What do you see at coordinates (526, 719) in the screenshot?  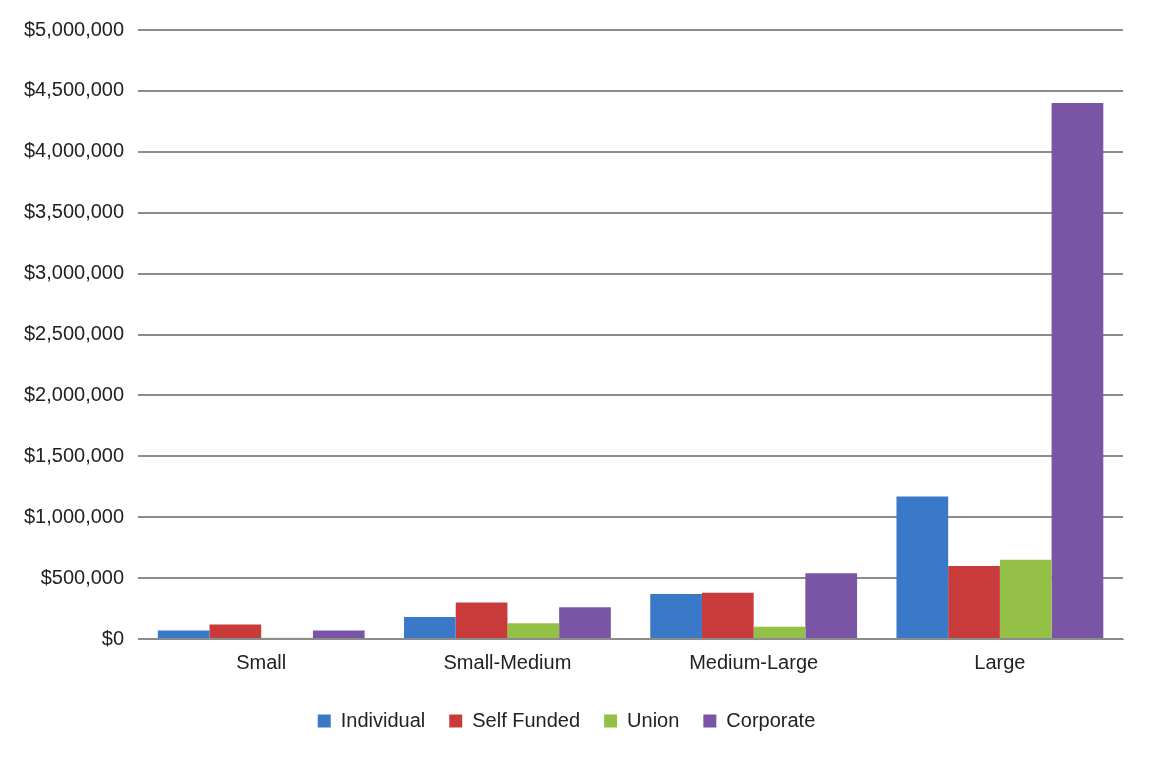 I see `legend-label: Self Funded` at bounding box center [526, 719].